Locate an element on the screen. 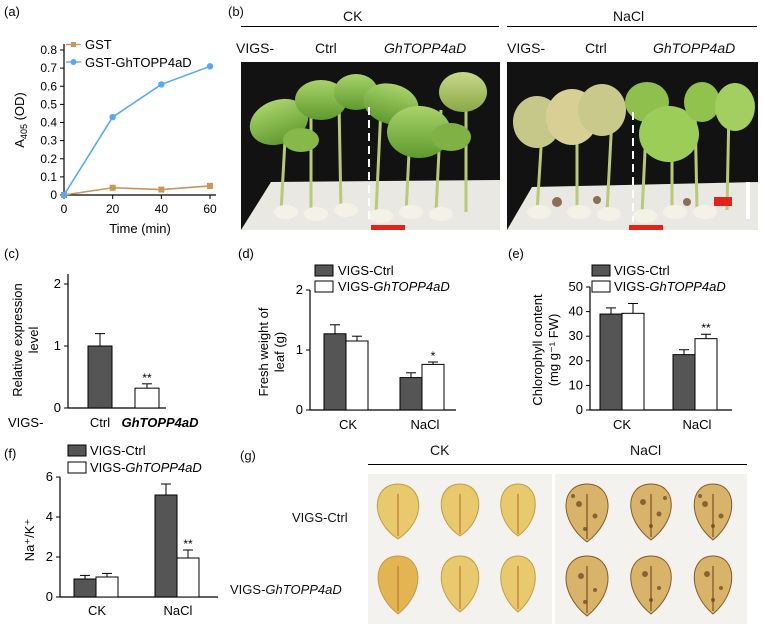  series-line-gst is located at coordinates (137, 190).